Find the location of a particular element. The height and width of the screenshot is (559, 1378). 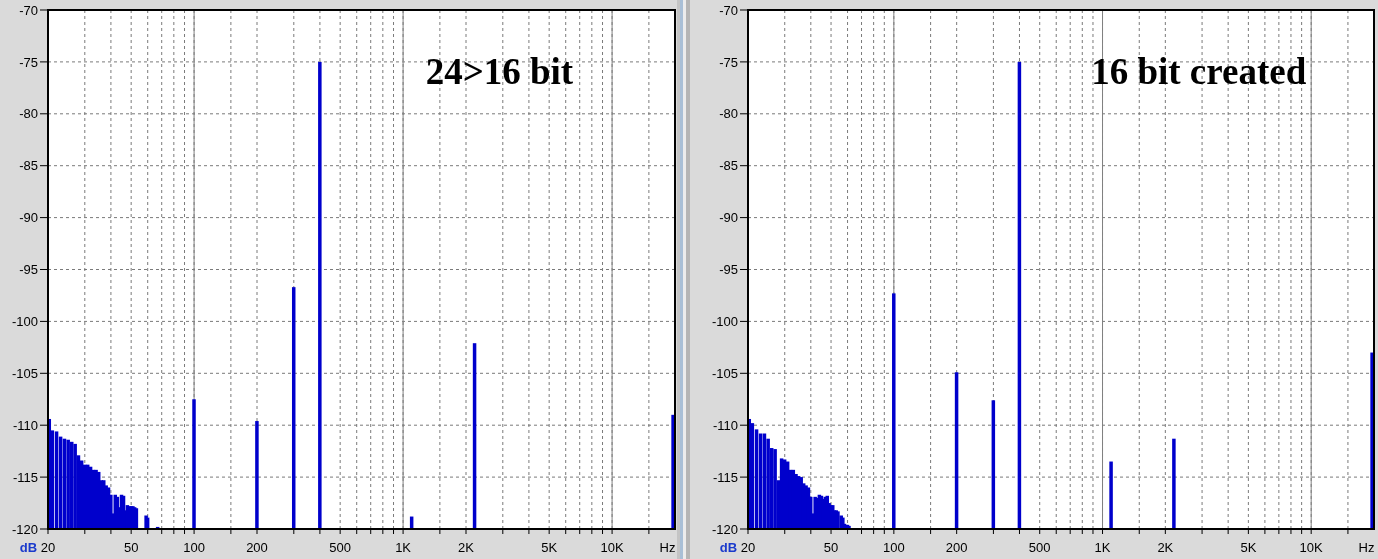

text: 24>16 bit is located at coordinates (499, 71).